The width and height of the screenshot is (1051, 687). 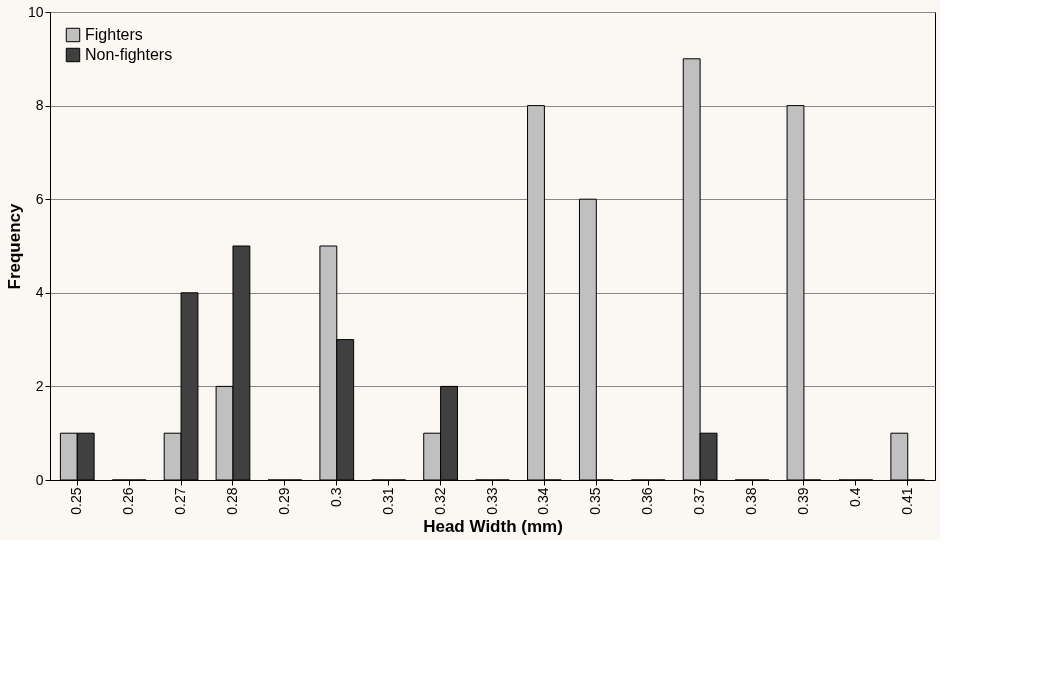 What do you see at coordinates (114, 34) in the screenshot?
I see `legend-label: Fighters` at bounding box center [114, 34].